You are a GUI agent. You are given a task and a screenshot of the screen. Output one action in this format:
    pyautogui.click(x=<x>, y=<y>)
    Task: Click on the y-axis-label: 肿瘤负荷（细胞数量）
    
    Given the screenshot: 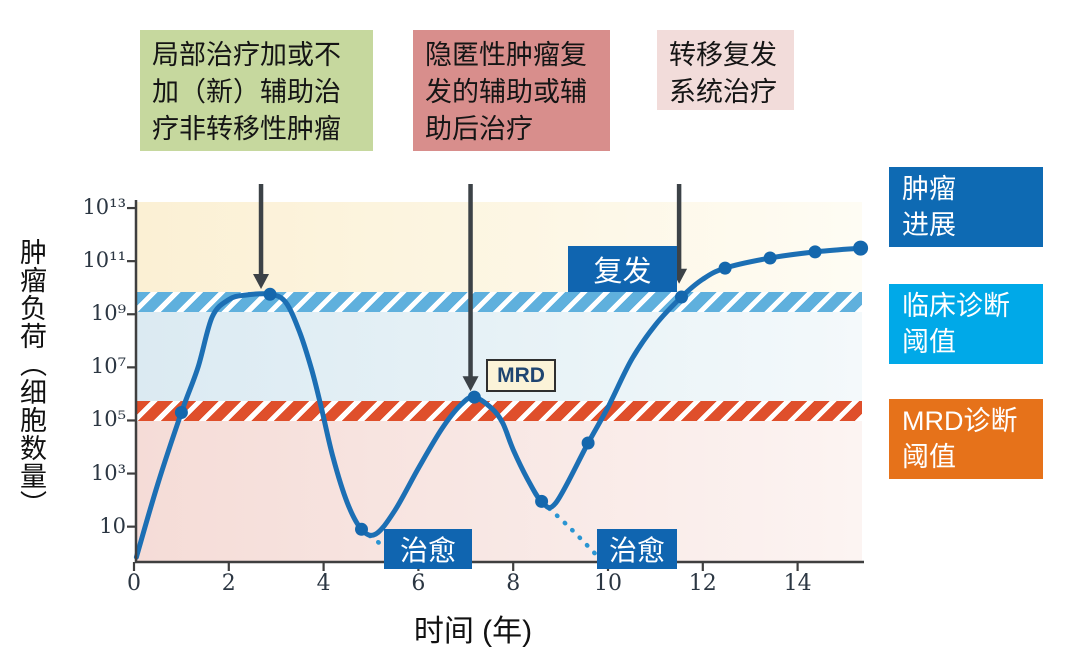 What is the action you would take?
    pyautogui.click(x=31, y=378)
    